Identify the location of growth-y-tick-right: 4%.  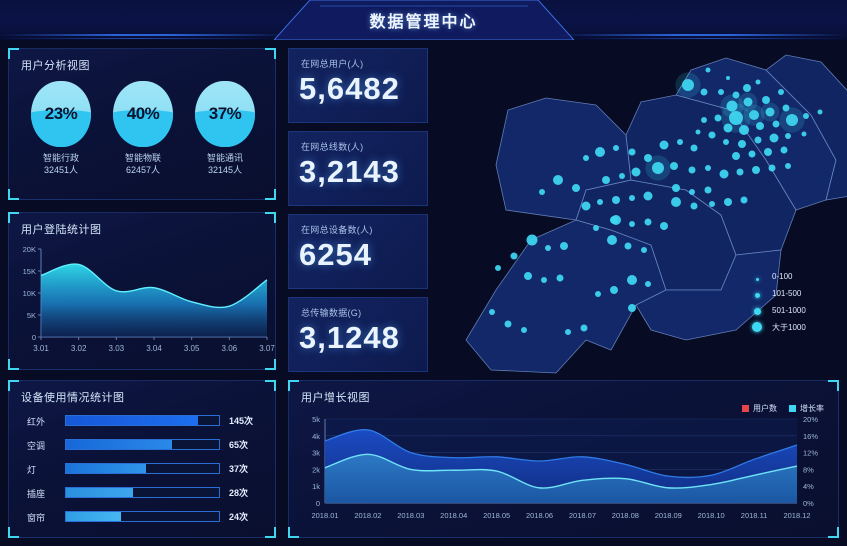
(808, 486).